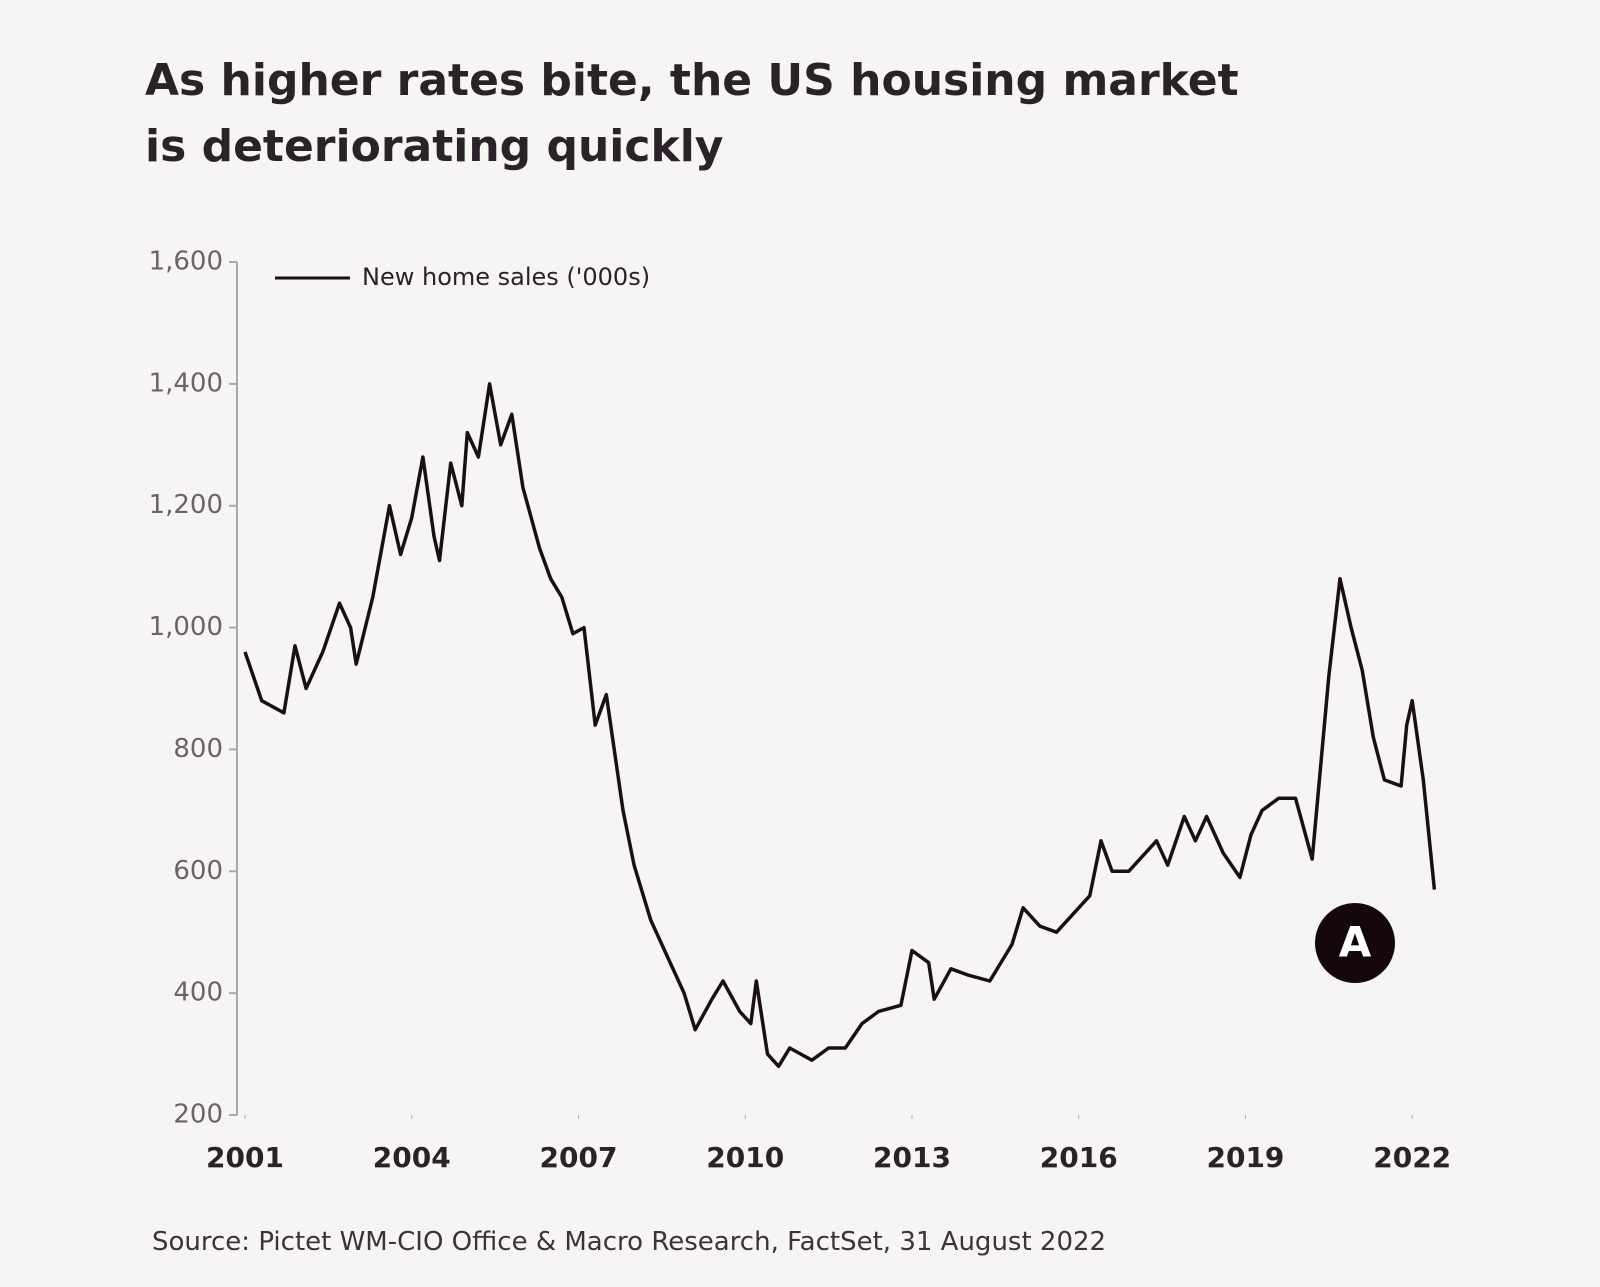 This screenshot has width=1600, height=1287. I want to click on annotation-label: A, so click(1355, 942).